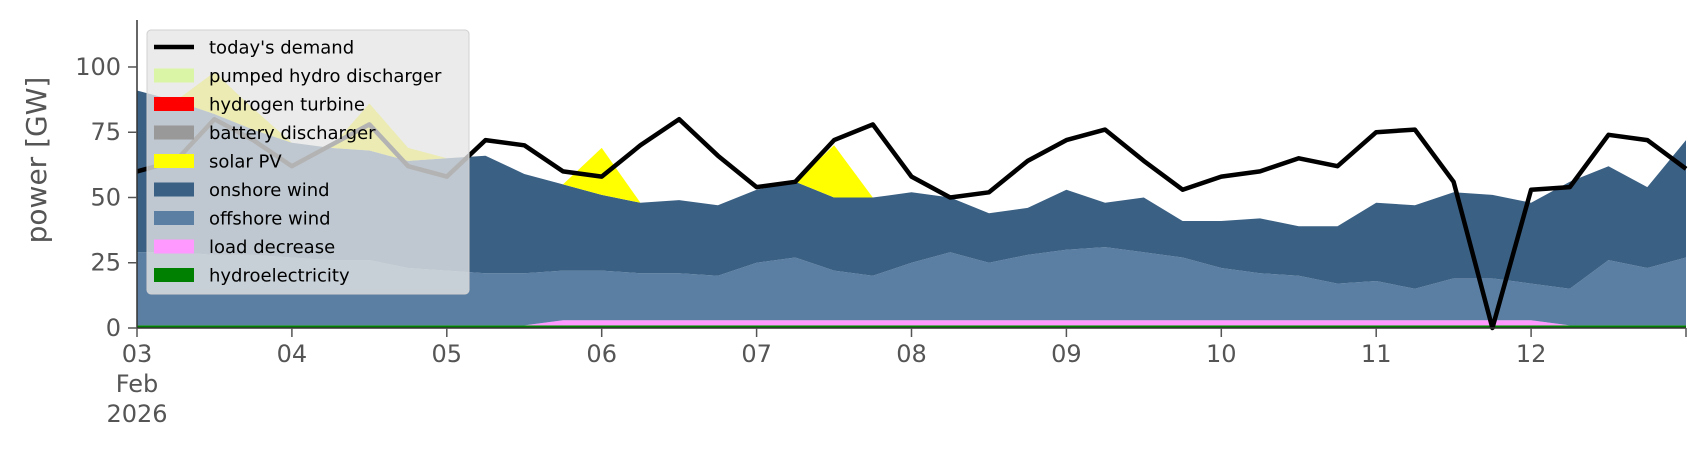  What do you see at coordinates (245, 162) in the screenshot?
I see `legend-label: solar PV` at bounding box center [245, 162].